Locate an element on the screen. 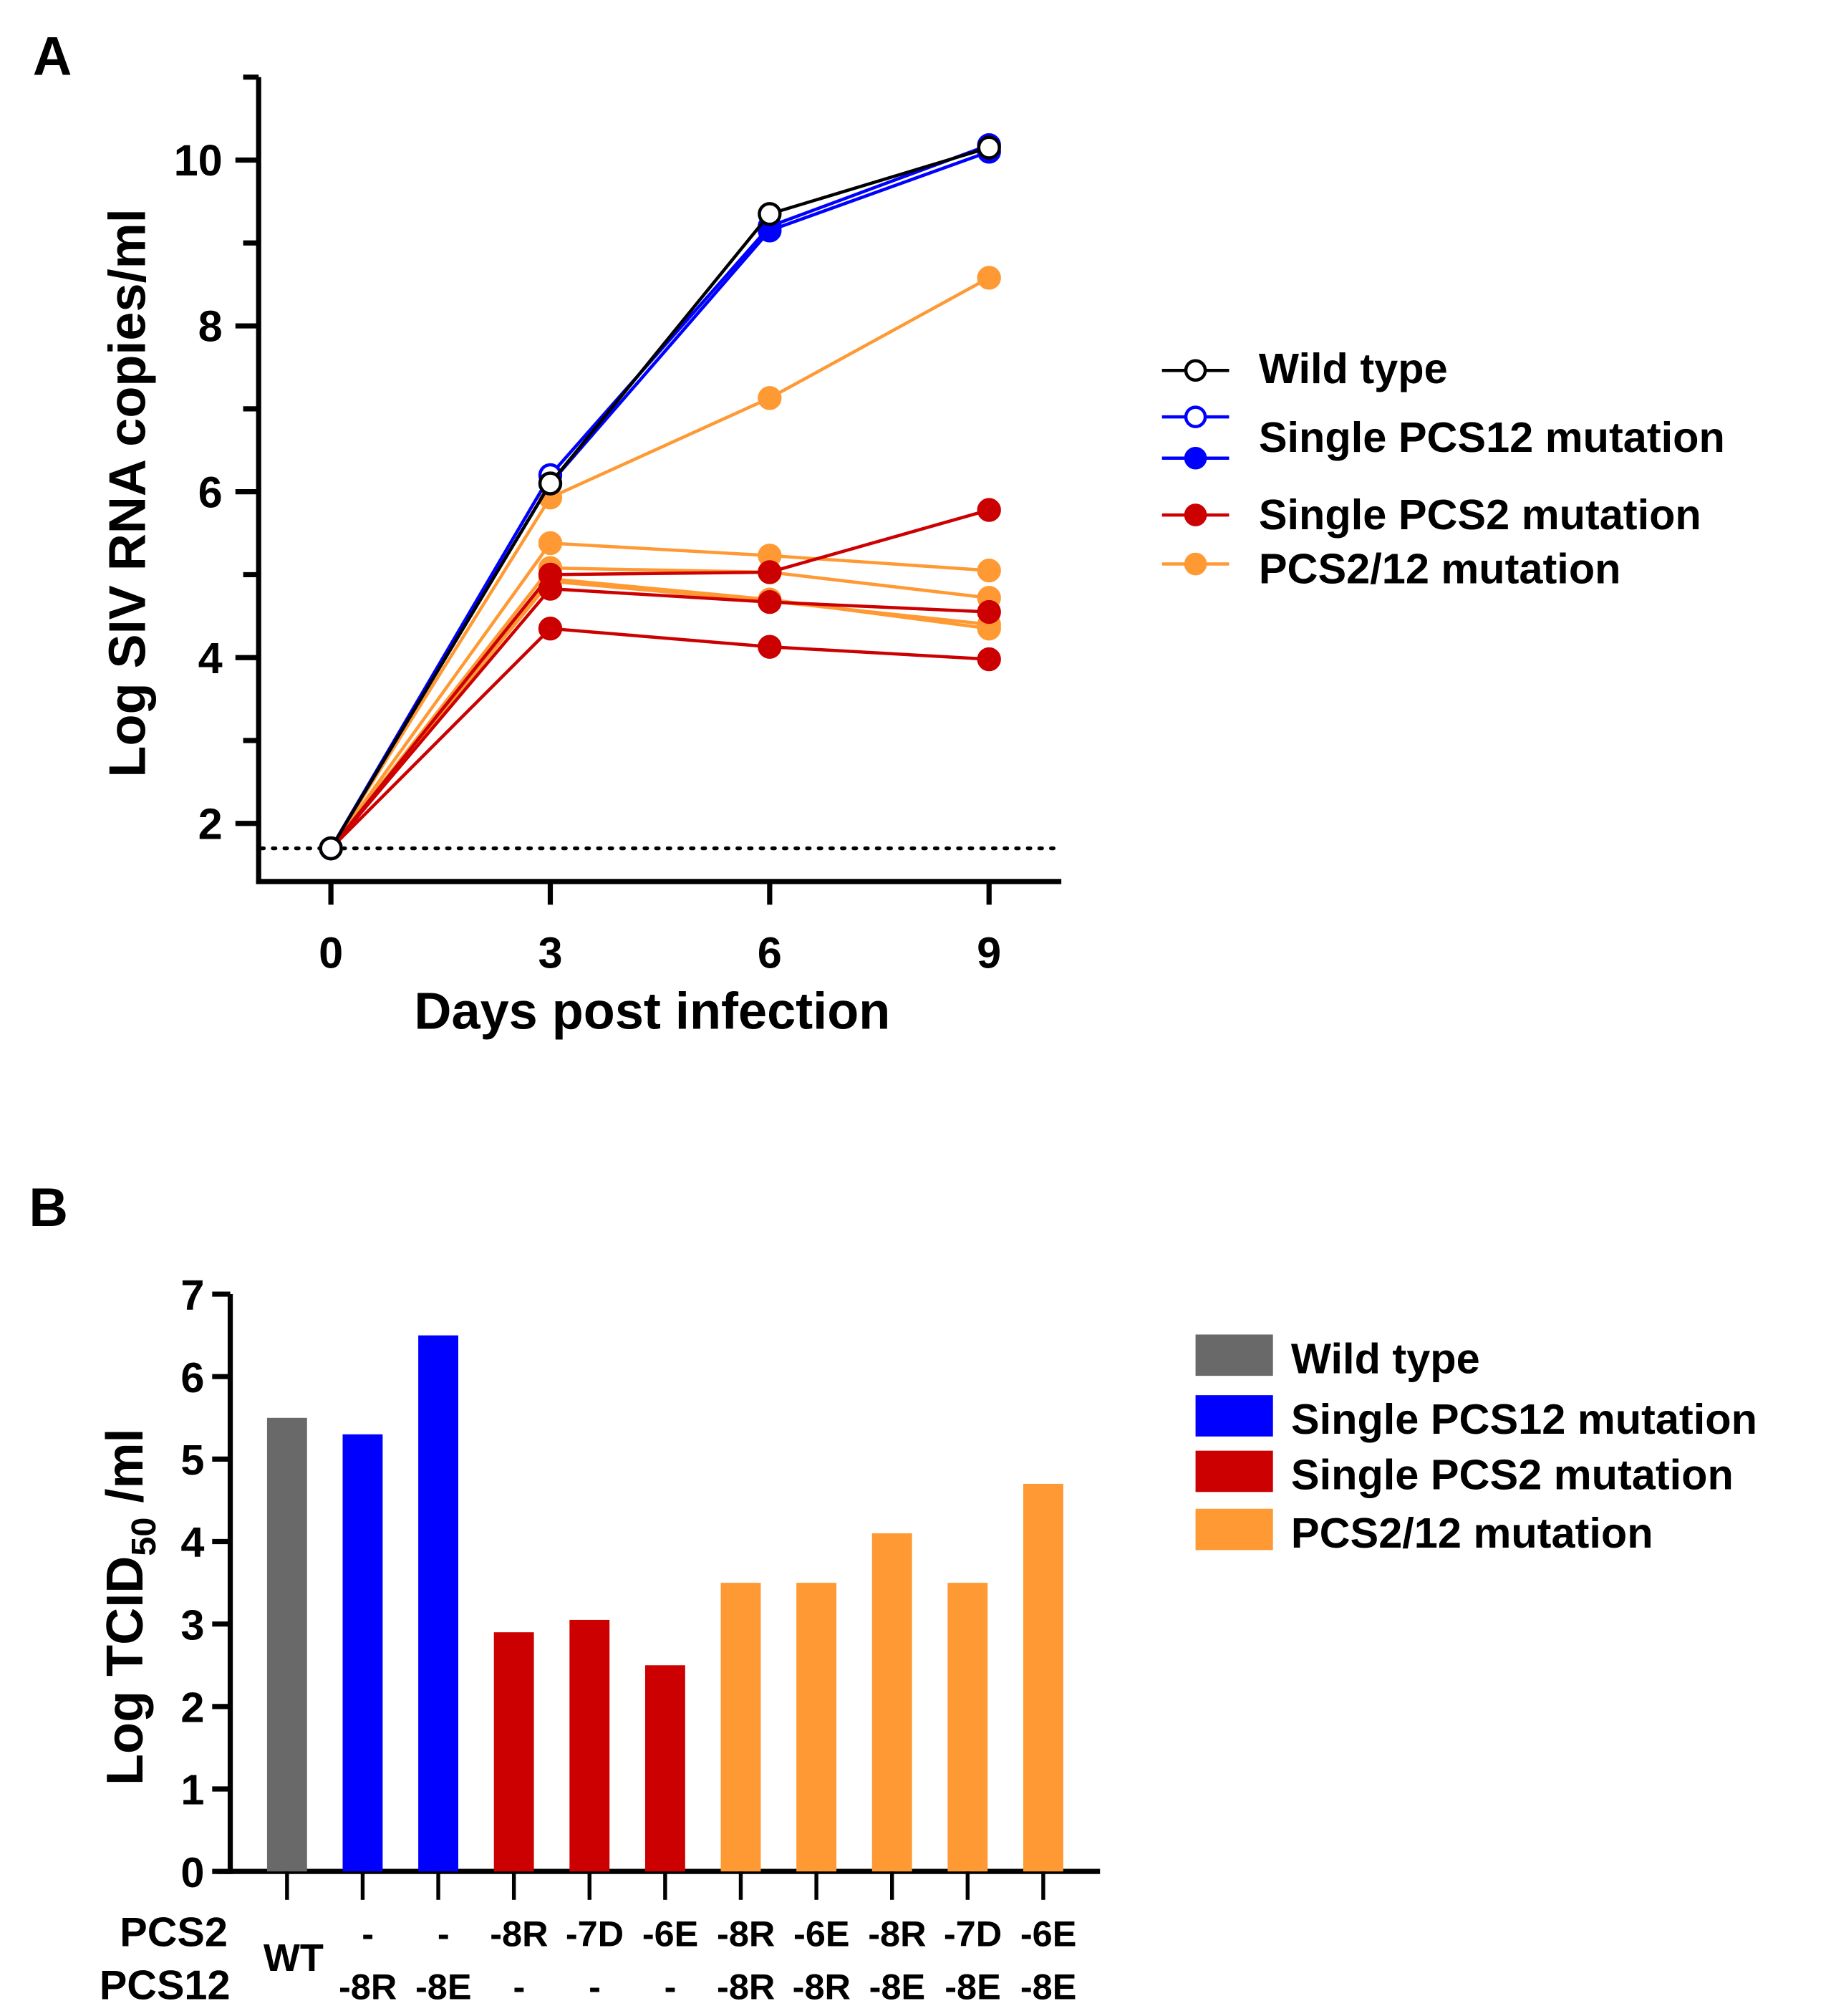 Image resolution: width=1831 pixels, height=2016 pixels. y-tick-label: 0 is located at coordinates (192, 1872).